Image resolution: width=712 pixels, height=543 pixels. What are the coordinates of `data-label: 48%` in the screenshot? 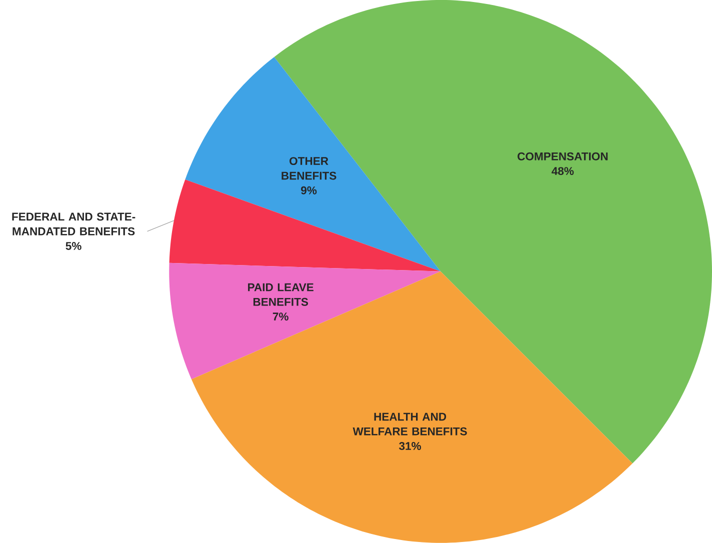 It's located at (563, 171).